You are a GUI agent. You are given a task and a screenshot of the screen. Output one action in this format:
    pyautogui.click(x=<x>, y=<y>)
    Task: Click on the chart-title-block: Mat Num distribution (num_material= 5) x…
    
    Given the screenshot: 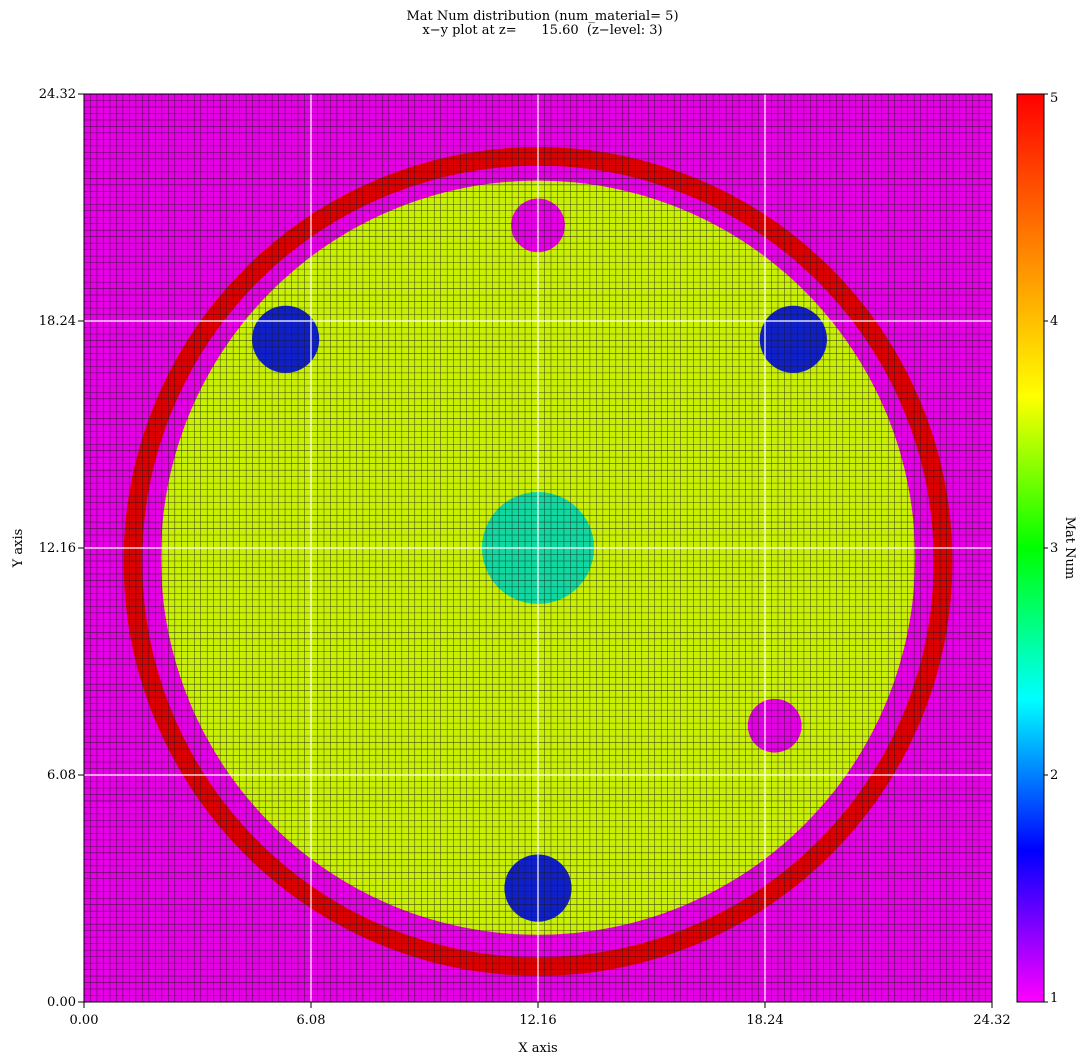 What is the action you would take?
    pyautogui.click(x=542, y=24)
    